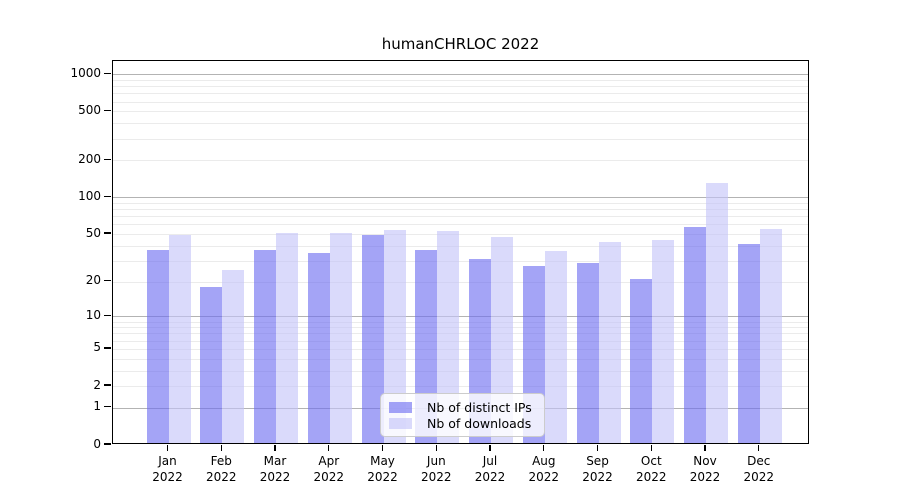 The image size is (900, 500). What do you see at coordinates (479, 423) in the screenshot?
I see `legend-label-downloads: Nb of downloads` at bounding box center [479, 423].